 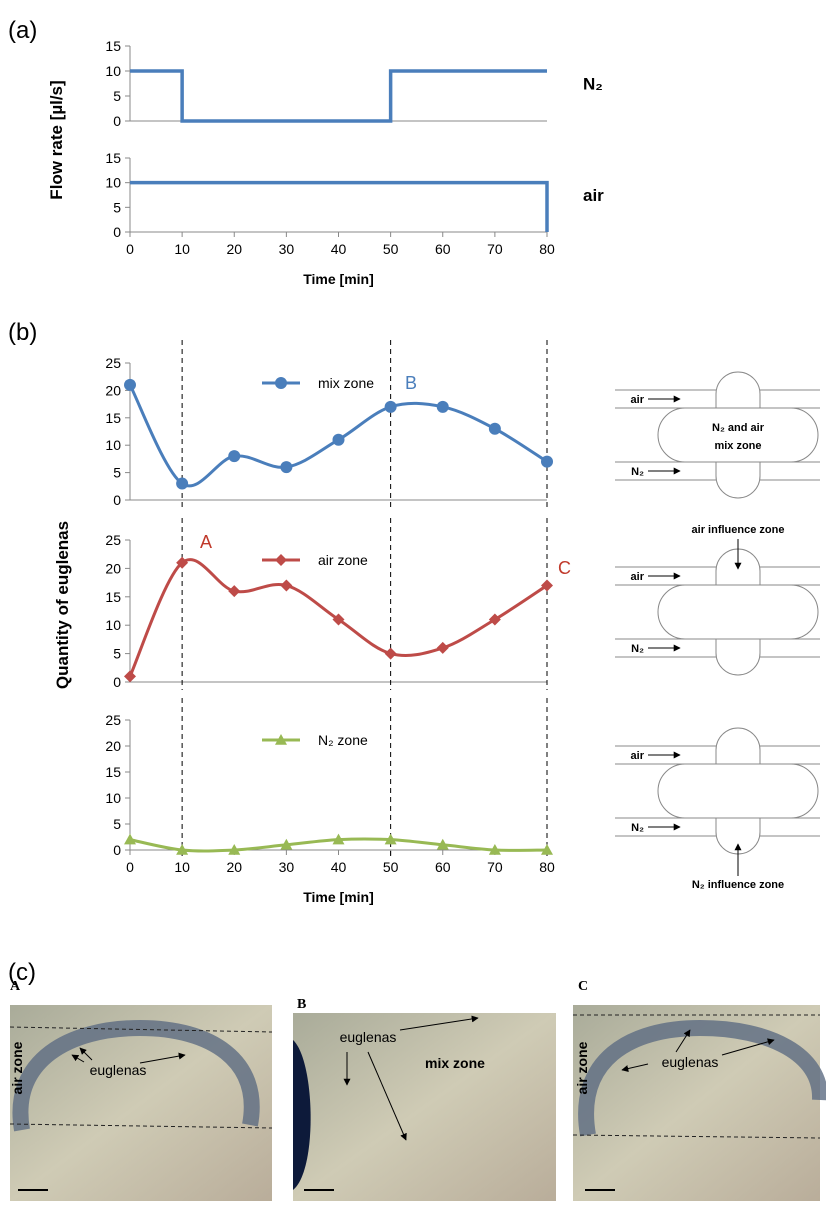 What do you see at coordinates (206, 542) in the screenshot?
I see `annotation: A` at bounding box center [206, 542].